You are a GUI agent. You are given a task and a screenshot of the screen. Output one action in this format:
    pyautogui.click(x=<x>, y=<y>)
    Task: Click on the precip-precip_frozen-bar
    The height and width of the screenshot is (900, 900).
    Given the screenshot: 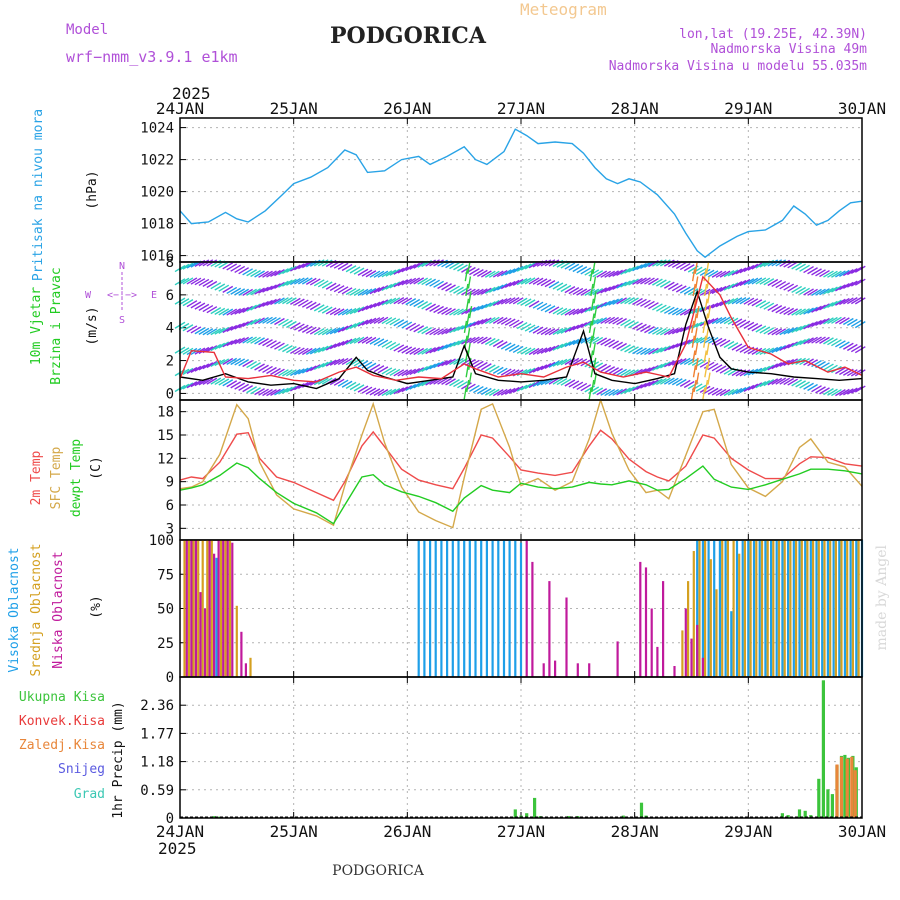 What is the action you would take?
    pyautogui.click(x=852, y=787)
    